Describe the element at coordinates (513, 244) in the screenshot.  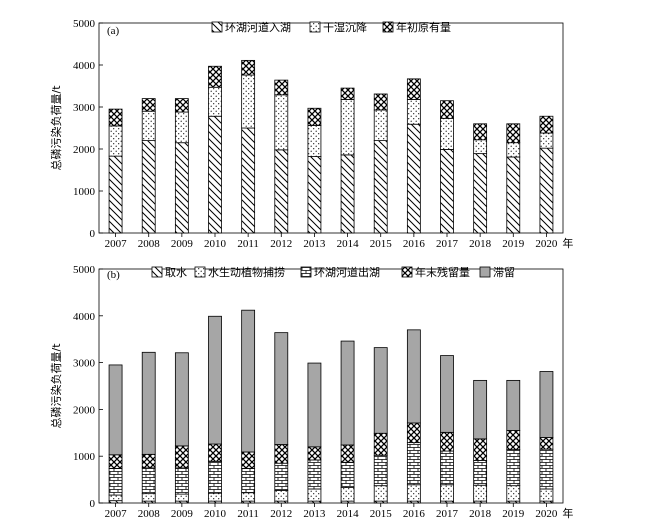
I see `x-tick-label: 2019` at that location.